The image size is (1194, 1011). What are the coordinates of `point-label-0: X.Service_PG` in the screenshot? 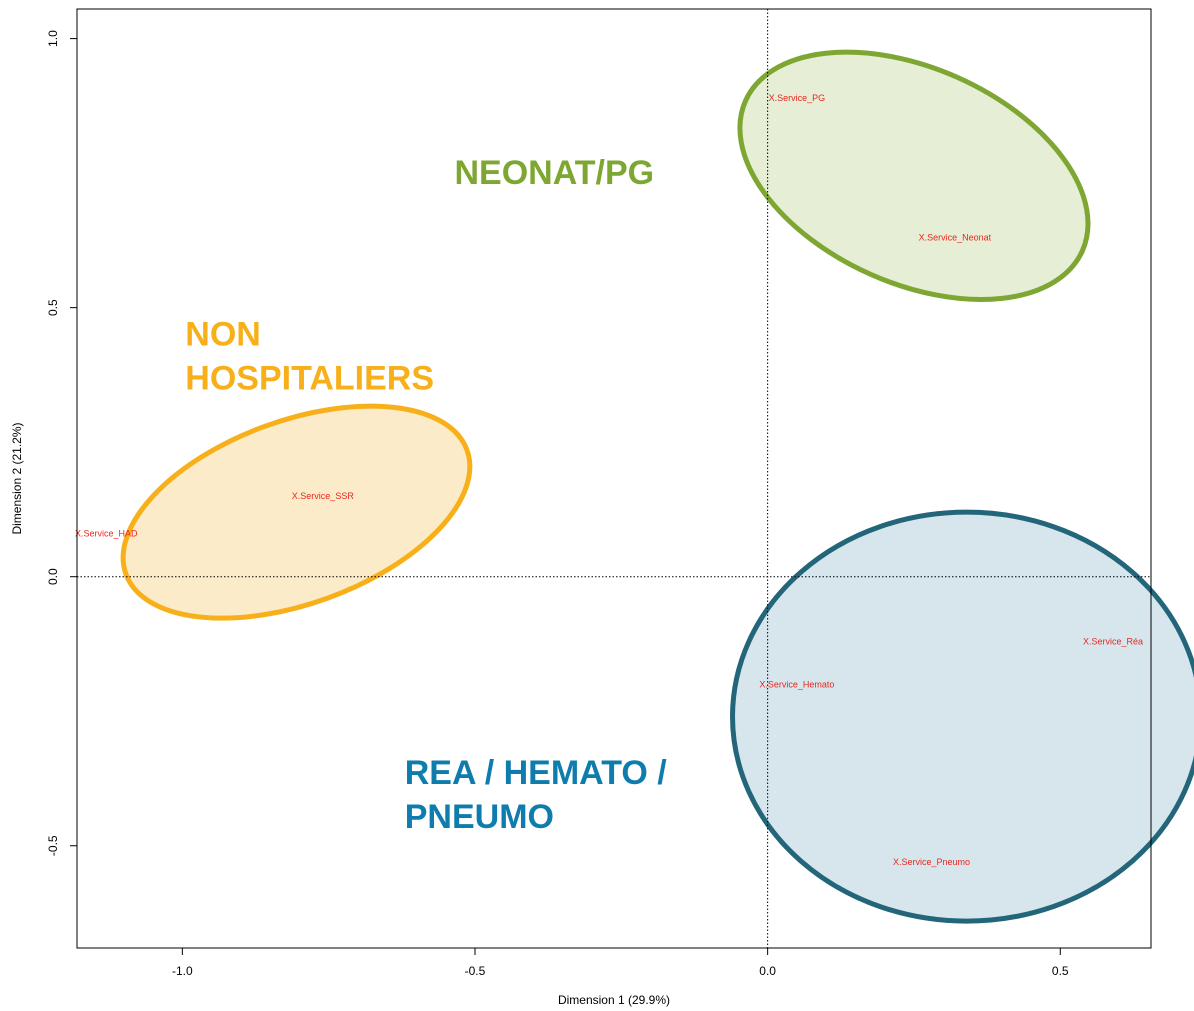 It's located at (797, 98).